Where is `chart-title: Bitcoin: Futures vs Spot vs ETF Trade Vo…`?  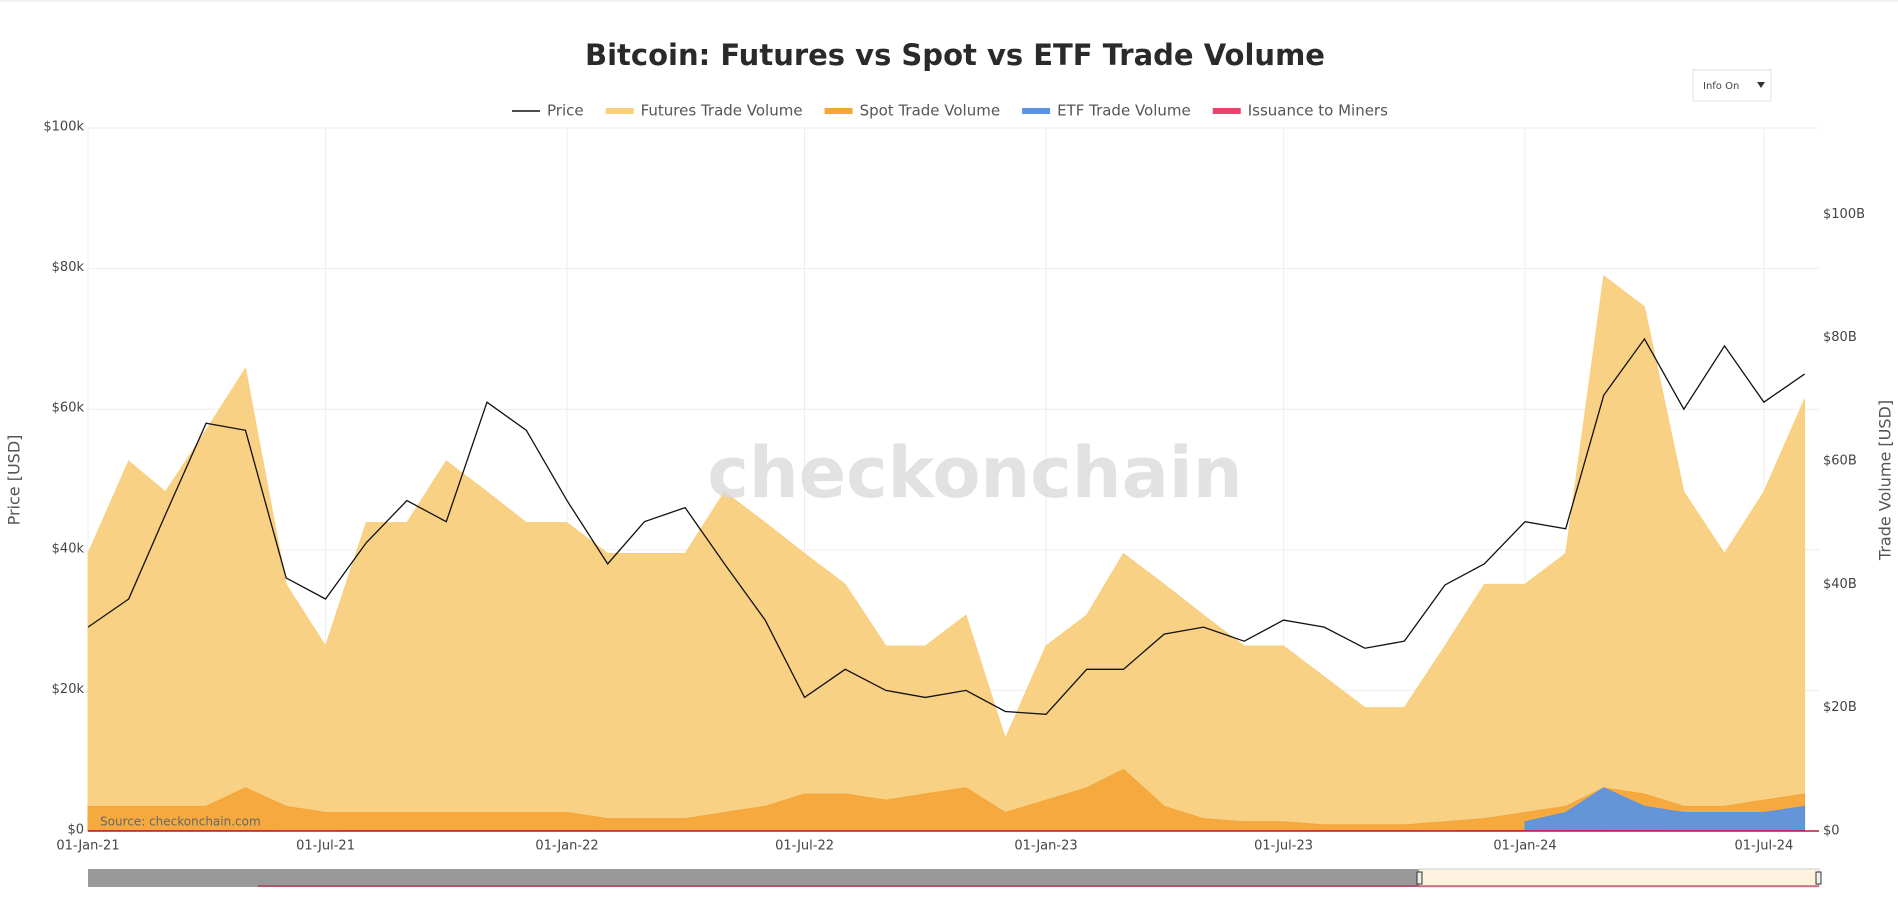 chart-title: Bitcoin: Futures vs Spot vs ETF Trade Vo… is located at coordinates (955, 55).